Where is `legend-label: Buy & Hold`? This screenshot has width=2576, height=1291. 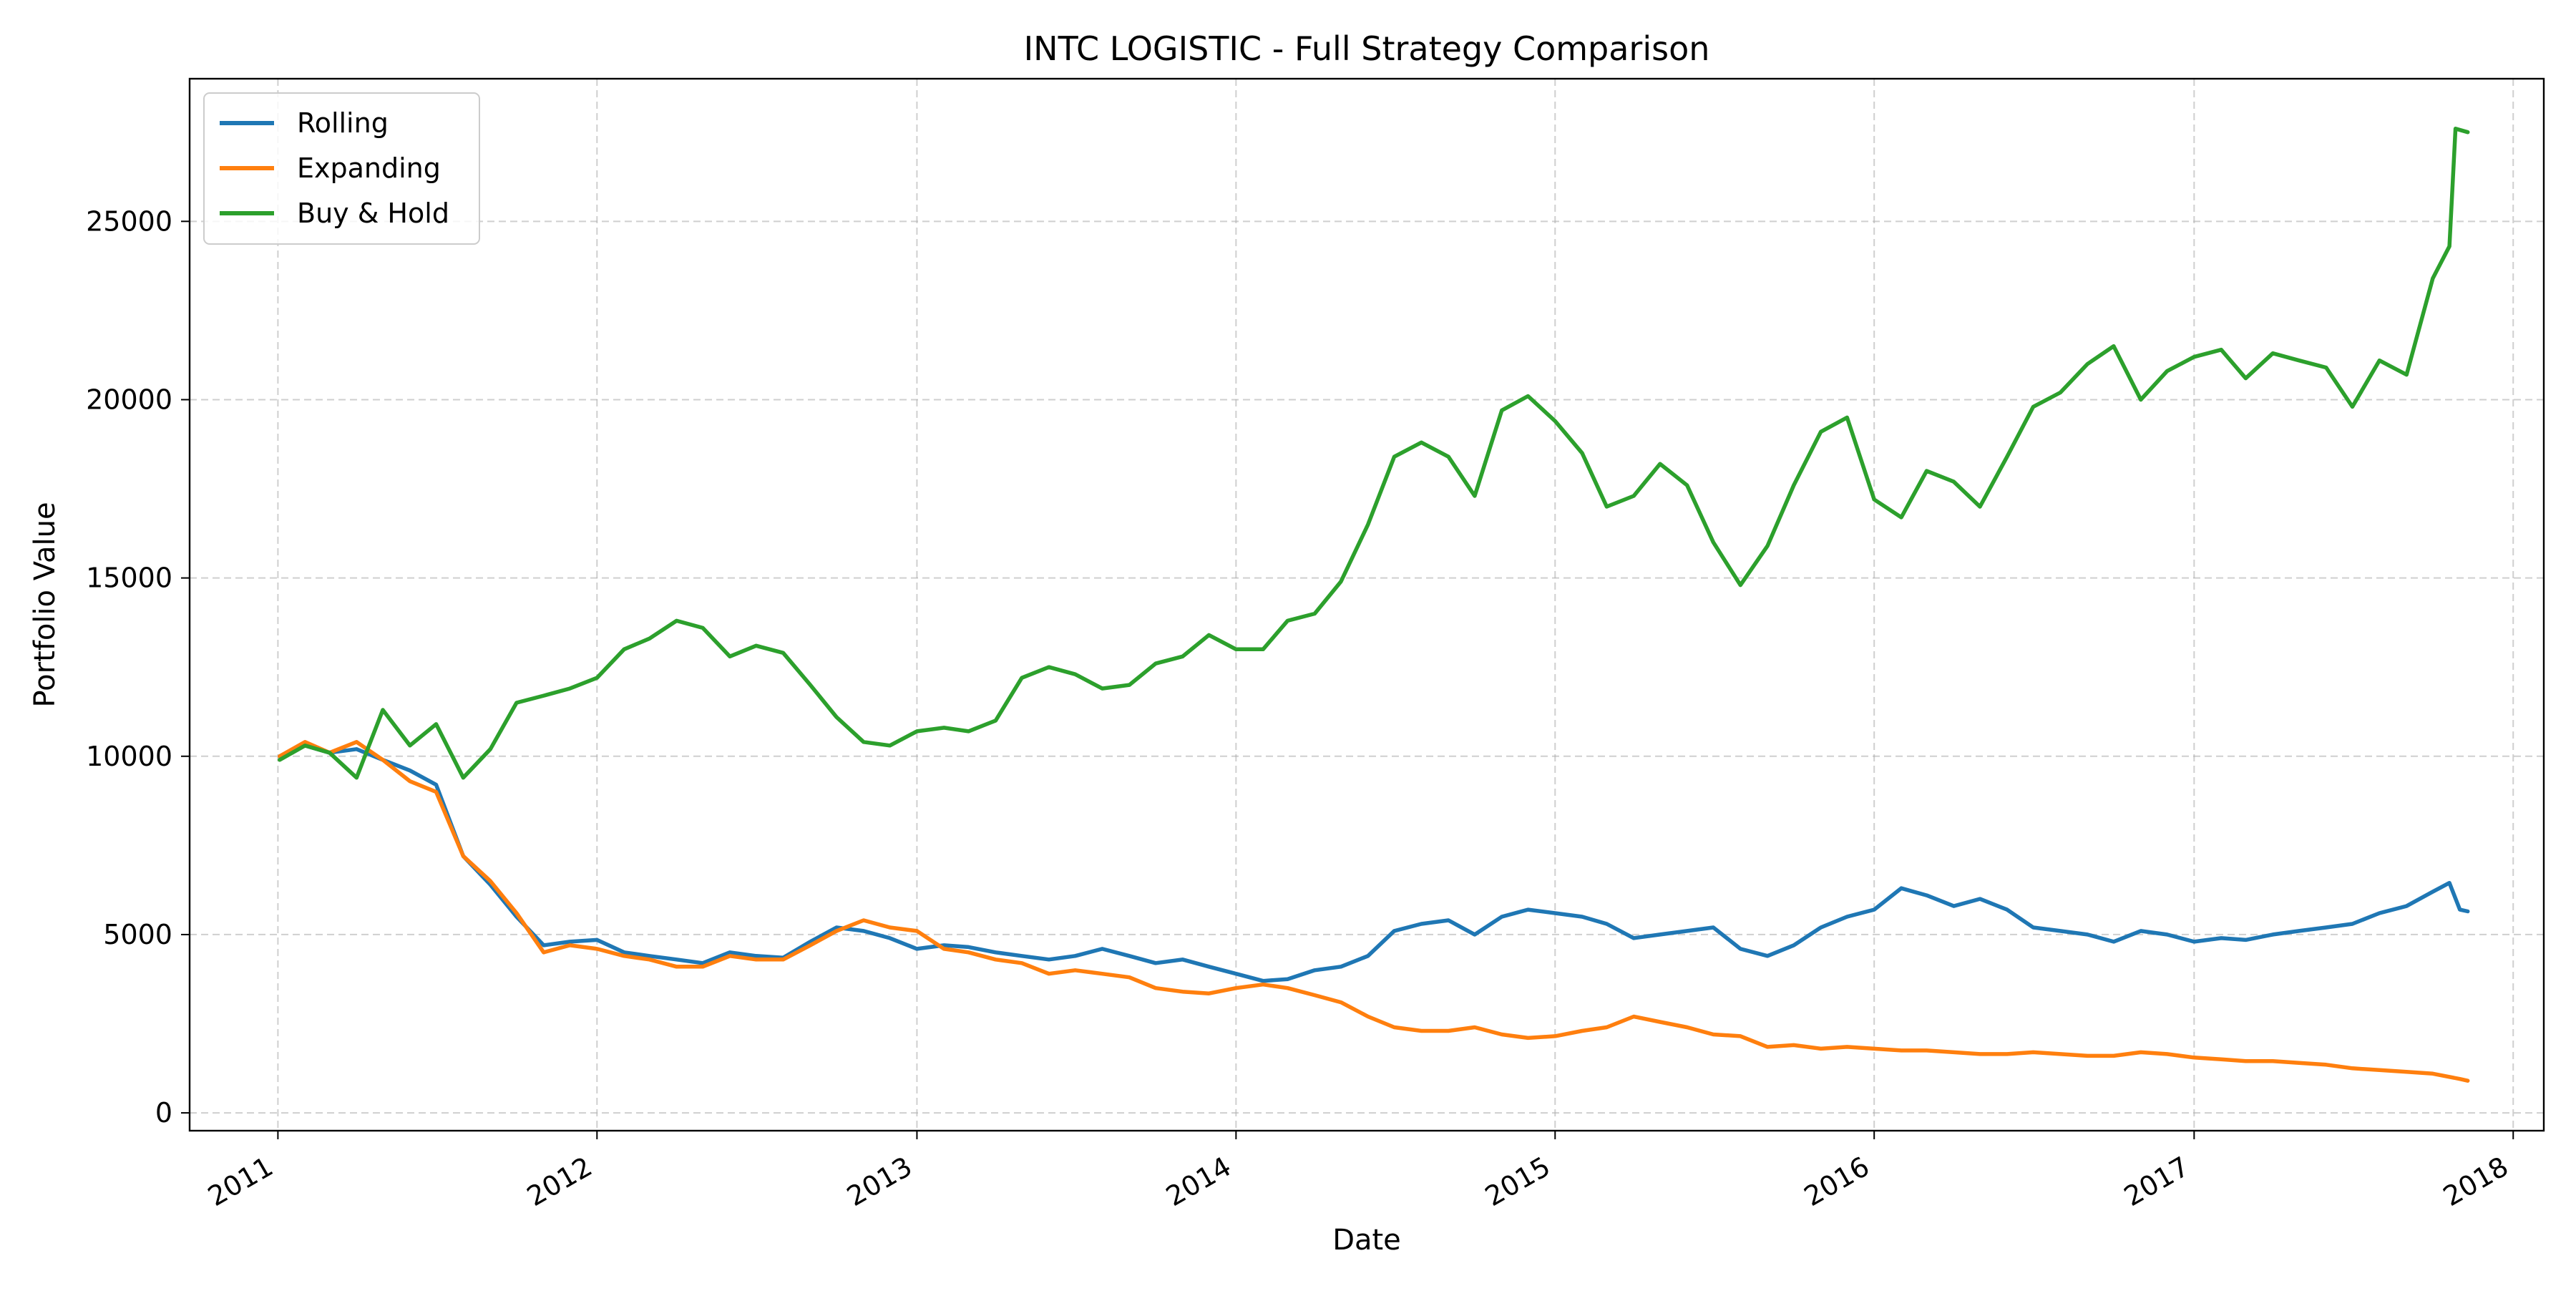
legend-label: Buy & Hold is located at coordinates (373, 213).